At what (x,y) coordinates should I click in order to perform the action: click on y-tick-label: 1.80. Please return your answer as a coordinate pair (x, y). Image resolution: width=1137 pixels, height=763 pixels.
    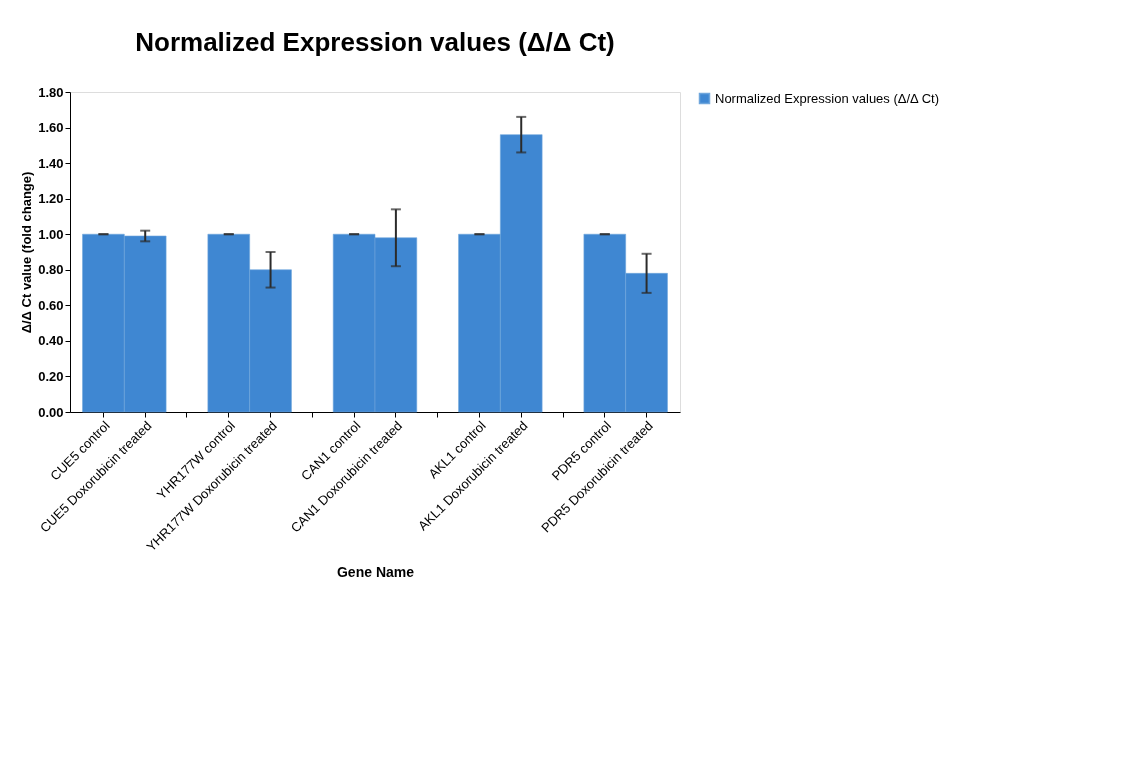
    Looking at the image, I should click on (51, 92).